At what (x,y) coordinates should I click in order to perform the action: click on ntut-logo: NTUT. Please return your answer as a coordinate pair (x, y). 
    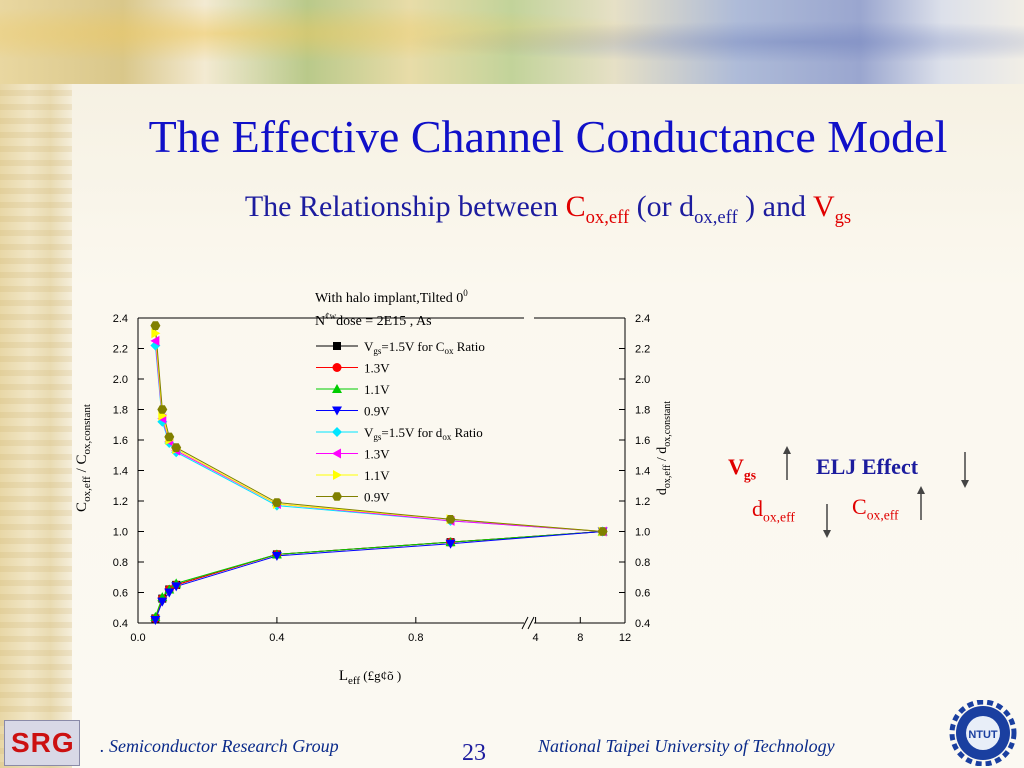
    Looking at the image, I should click on (983, 733).